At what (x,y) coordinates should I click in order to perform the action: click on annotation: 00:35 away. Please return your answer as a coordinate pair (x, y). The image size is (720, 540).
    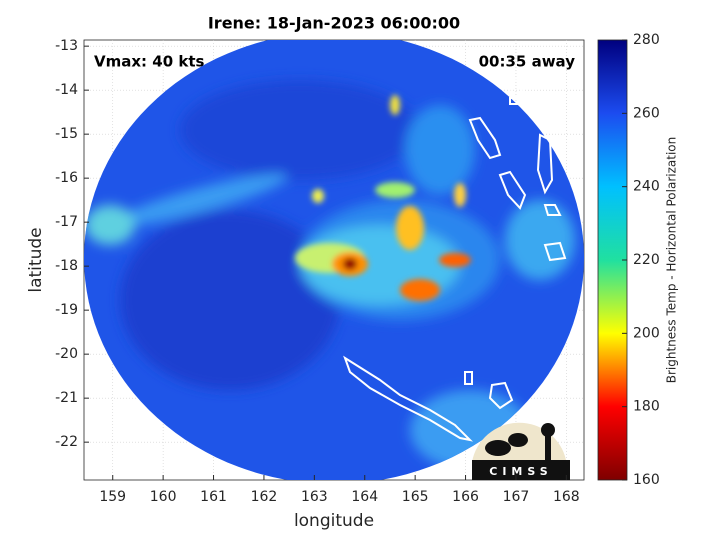
    Looking at the image, I should click on (527, 62).